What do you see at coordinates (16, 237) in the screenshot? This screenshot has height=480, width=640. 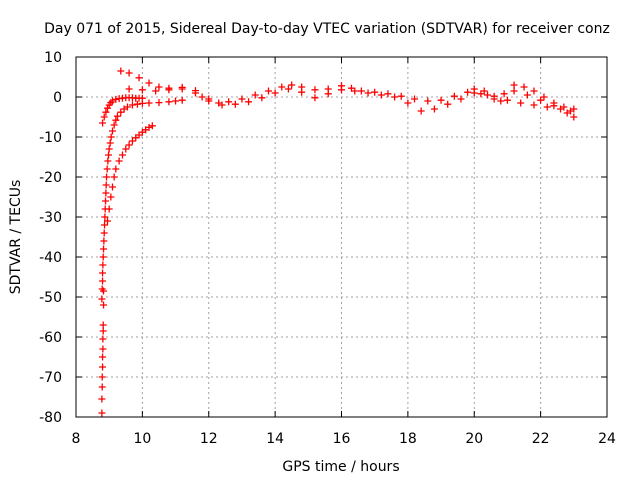 I see `y-axis-label: SDTVAR / TECUs` at bounding box center [16, 237].